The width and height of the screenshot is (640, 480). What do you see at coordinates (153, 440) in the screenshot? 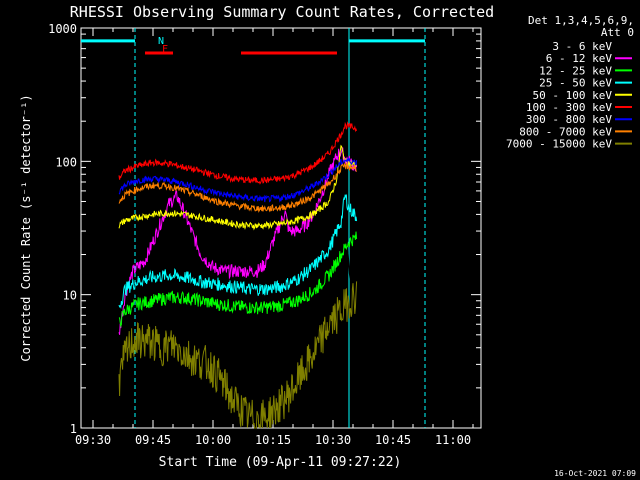
I see `x-tick-label: 09:45` at bounding box center [153, 440].